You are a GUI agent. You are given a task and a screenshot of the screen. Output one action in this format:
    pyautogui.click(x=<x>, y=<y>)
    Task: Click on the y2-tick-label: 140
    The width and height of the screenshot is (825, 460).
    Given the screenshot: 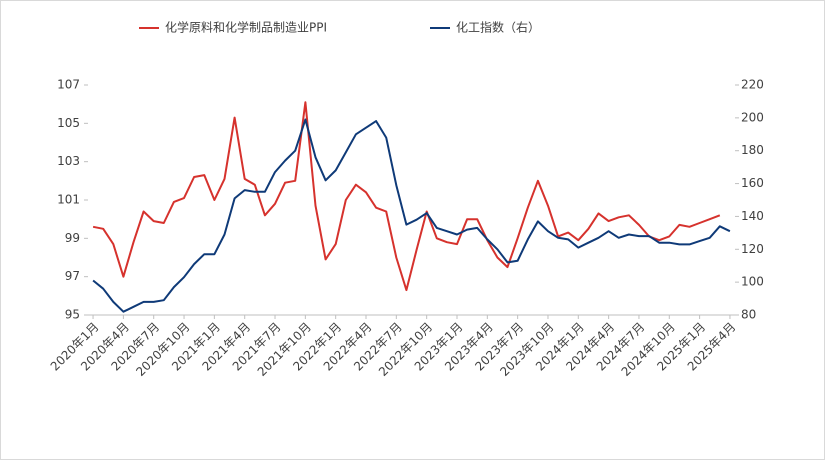 What is the action you would take?
    pyautogui.click(x=752, y=216)
    